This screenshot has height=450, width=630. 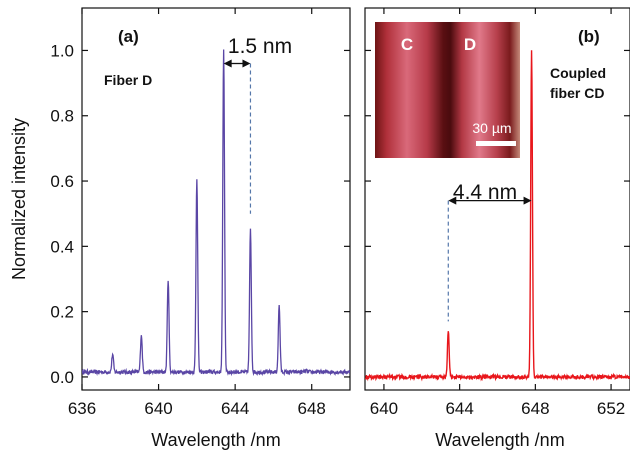 I want to click on panel-a-annotation: 1.5 nm, so click(x=260, y=46).